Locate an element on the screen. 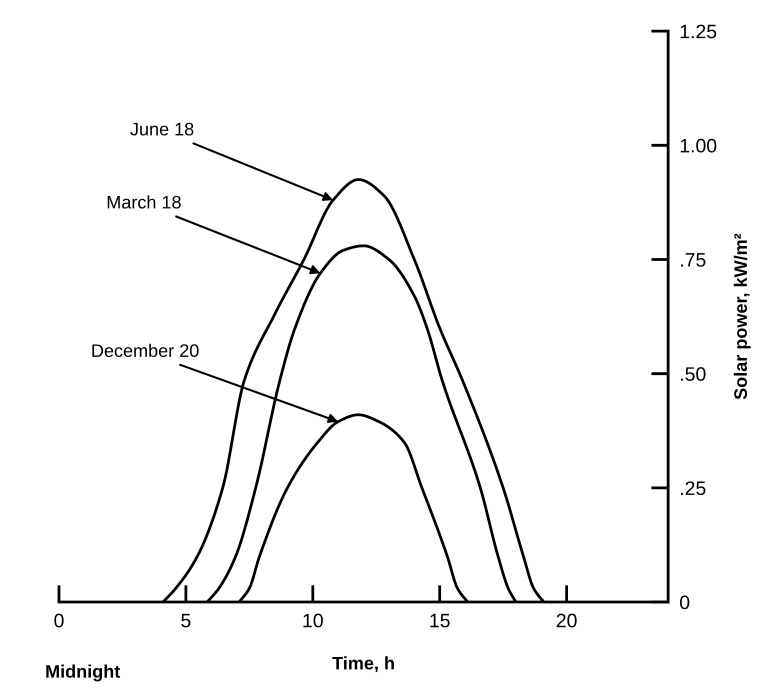 The height and width of the screenshot is (692, 776). x-axis-title: Time, h is located at coordinates (363, 664).